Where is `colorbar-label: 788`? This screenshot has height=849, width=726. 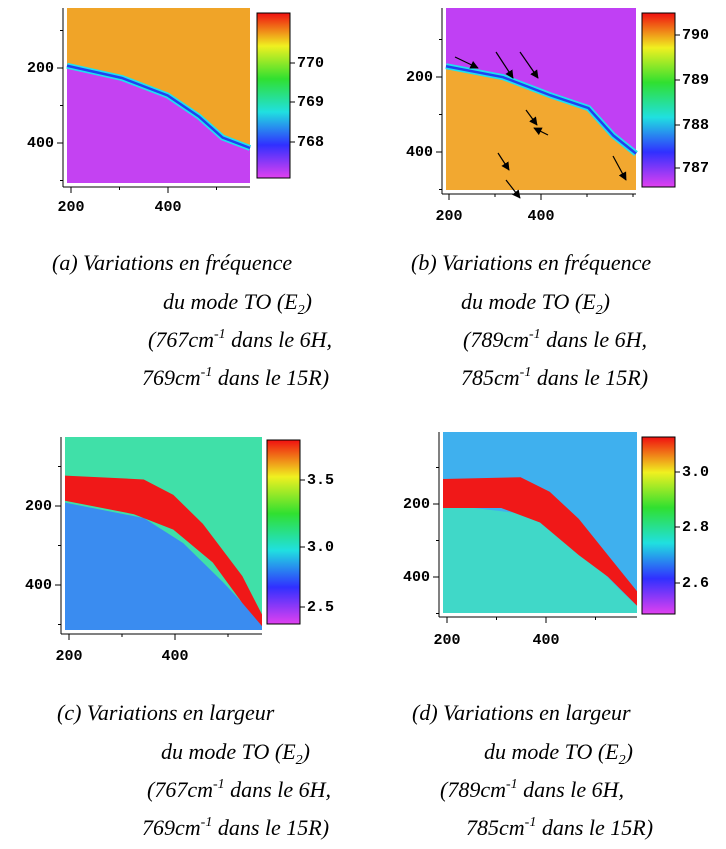
colorbar-label: 788 is located at coordinates (695, 125).